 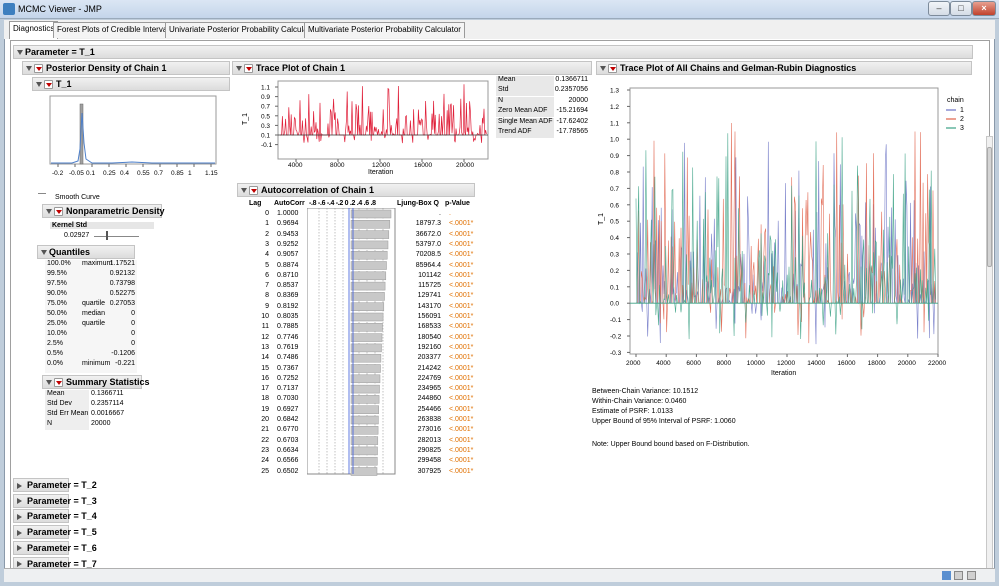 What do you see at coordinates (429, 286) in the screenshot?
I see `acf-ljung-box-q: 115725` at bounding box center [429, 286].